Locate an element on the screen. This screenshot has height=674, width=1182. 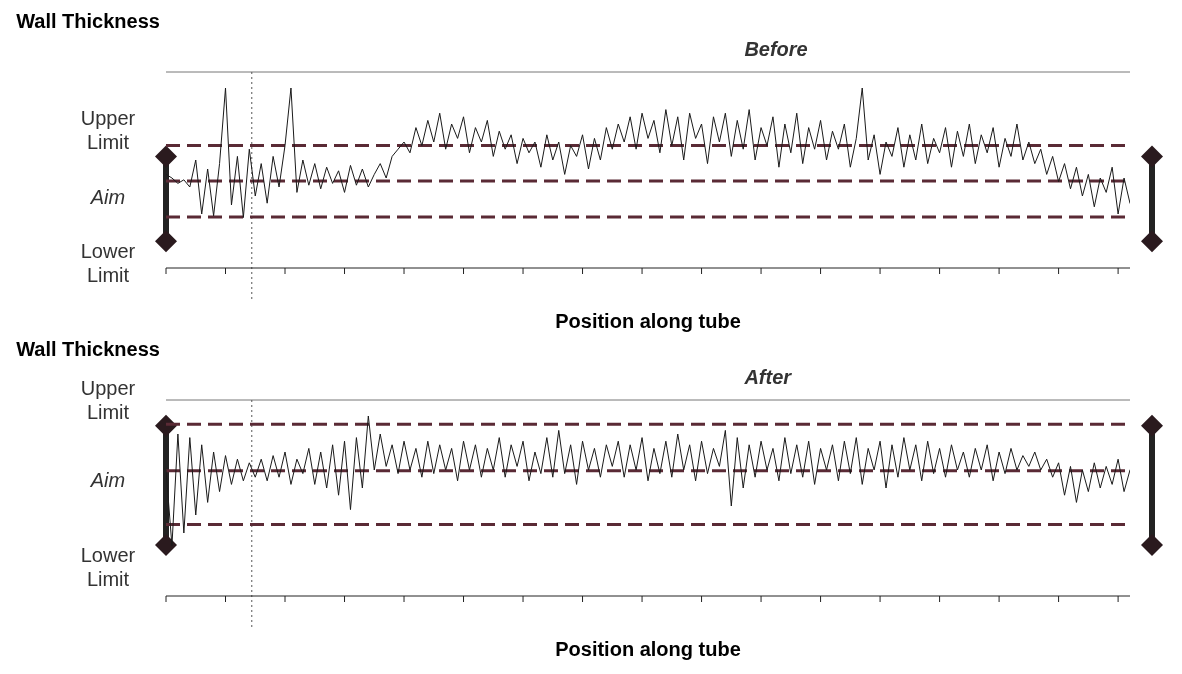
chart-title: After is located at coordinates (768, 377).